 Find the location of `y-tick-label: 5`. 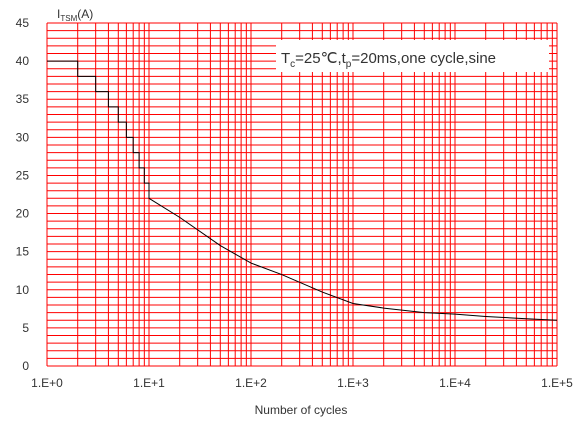

y-tick-label: 5 is located at coordinates (25, 328).